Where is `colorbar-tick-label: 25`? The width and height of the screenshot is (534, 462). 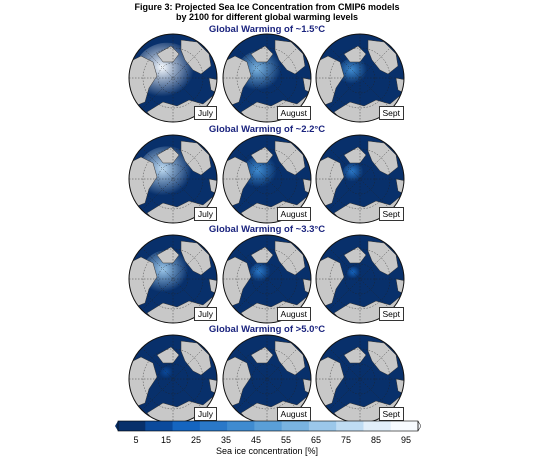
colorbar-tick-label: 25 is located at coordinates (196, 440).